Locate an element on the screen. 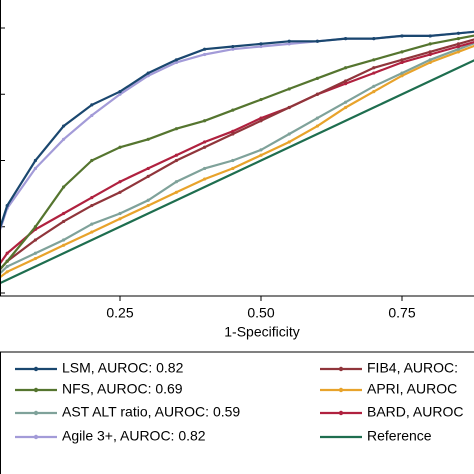 Image resolution: width=474 pixels, height=474 pixels. legend-label: APRI, AUROC is located at coordinates (412, 389).